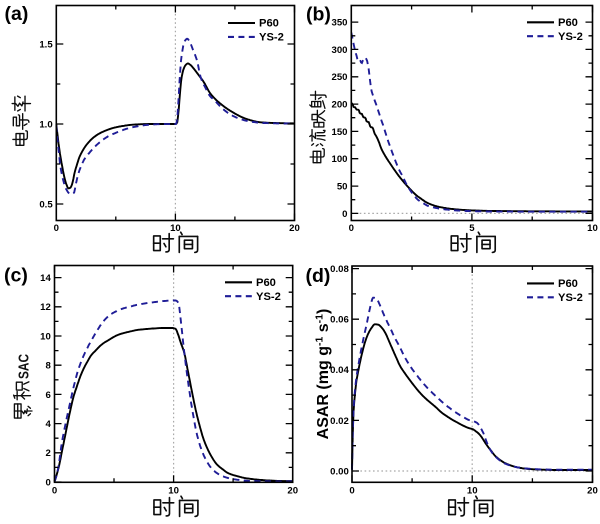  What do you see at coordinates (24, 366) in the screenshot?
I see `svg-text: SAC` at bounding box center [24, 366].